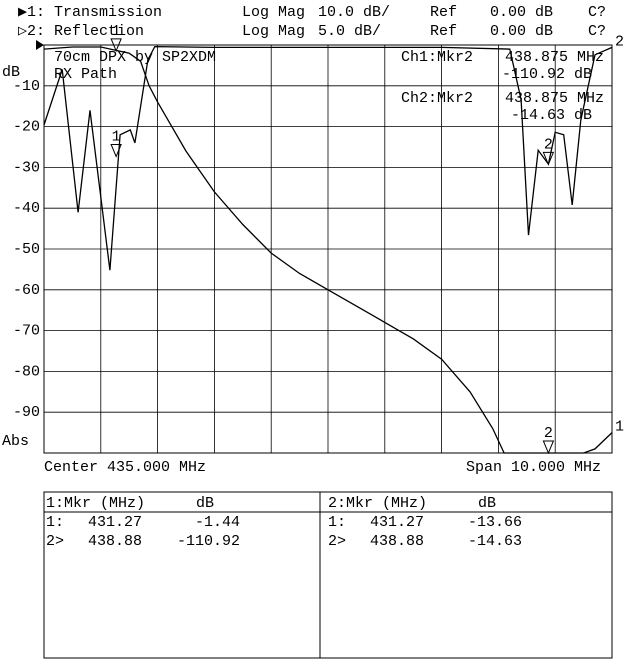  I want to click on y-tick-label: -40, so click(26, 208).